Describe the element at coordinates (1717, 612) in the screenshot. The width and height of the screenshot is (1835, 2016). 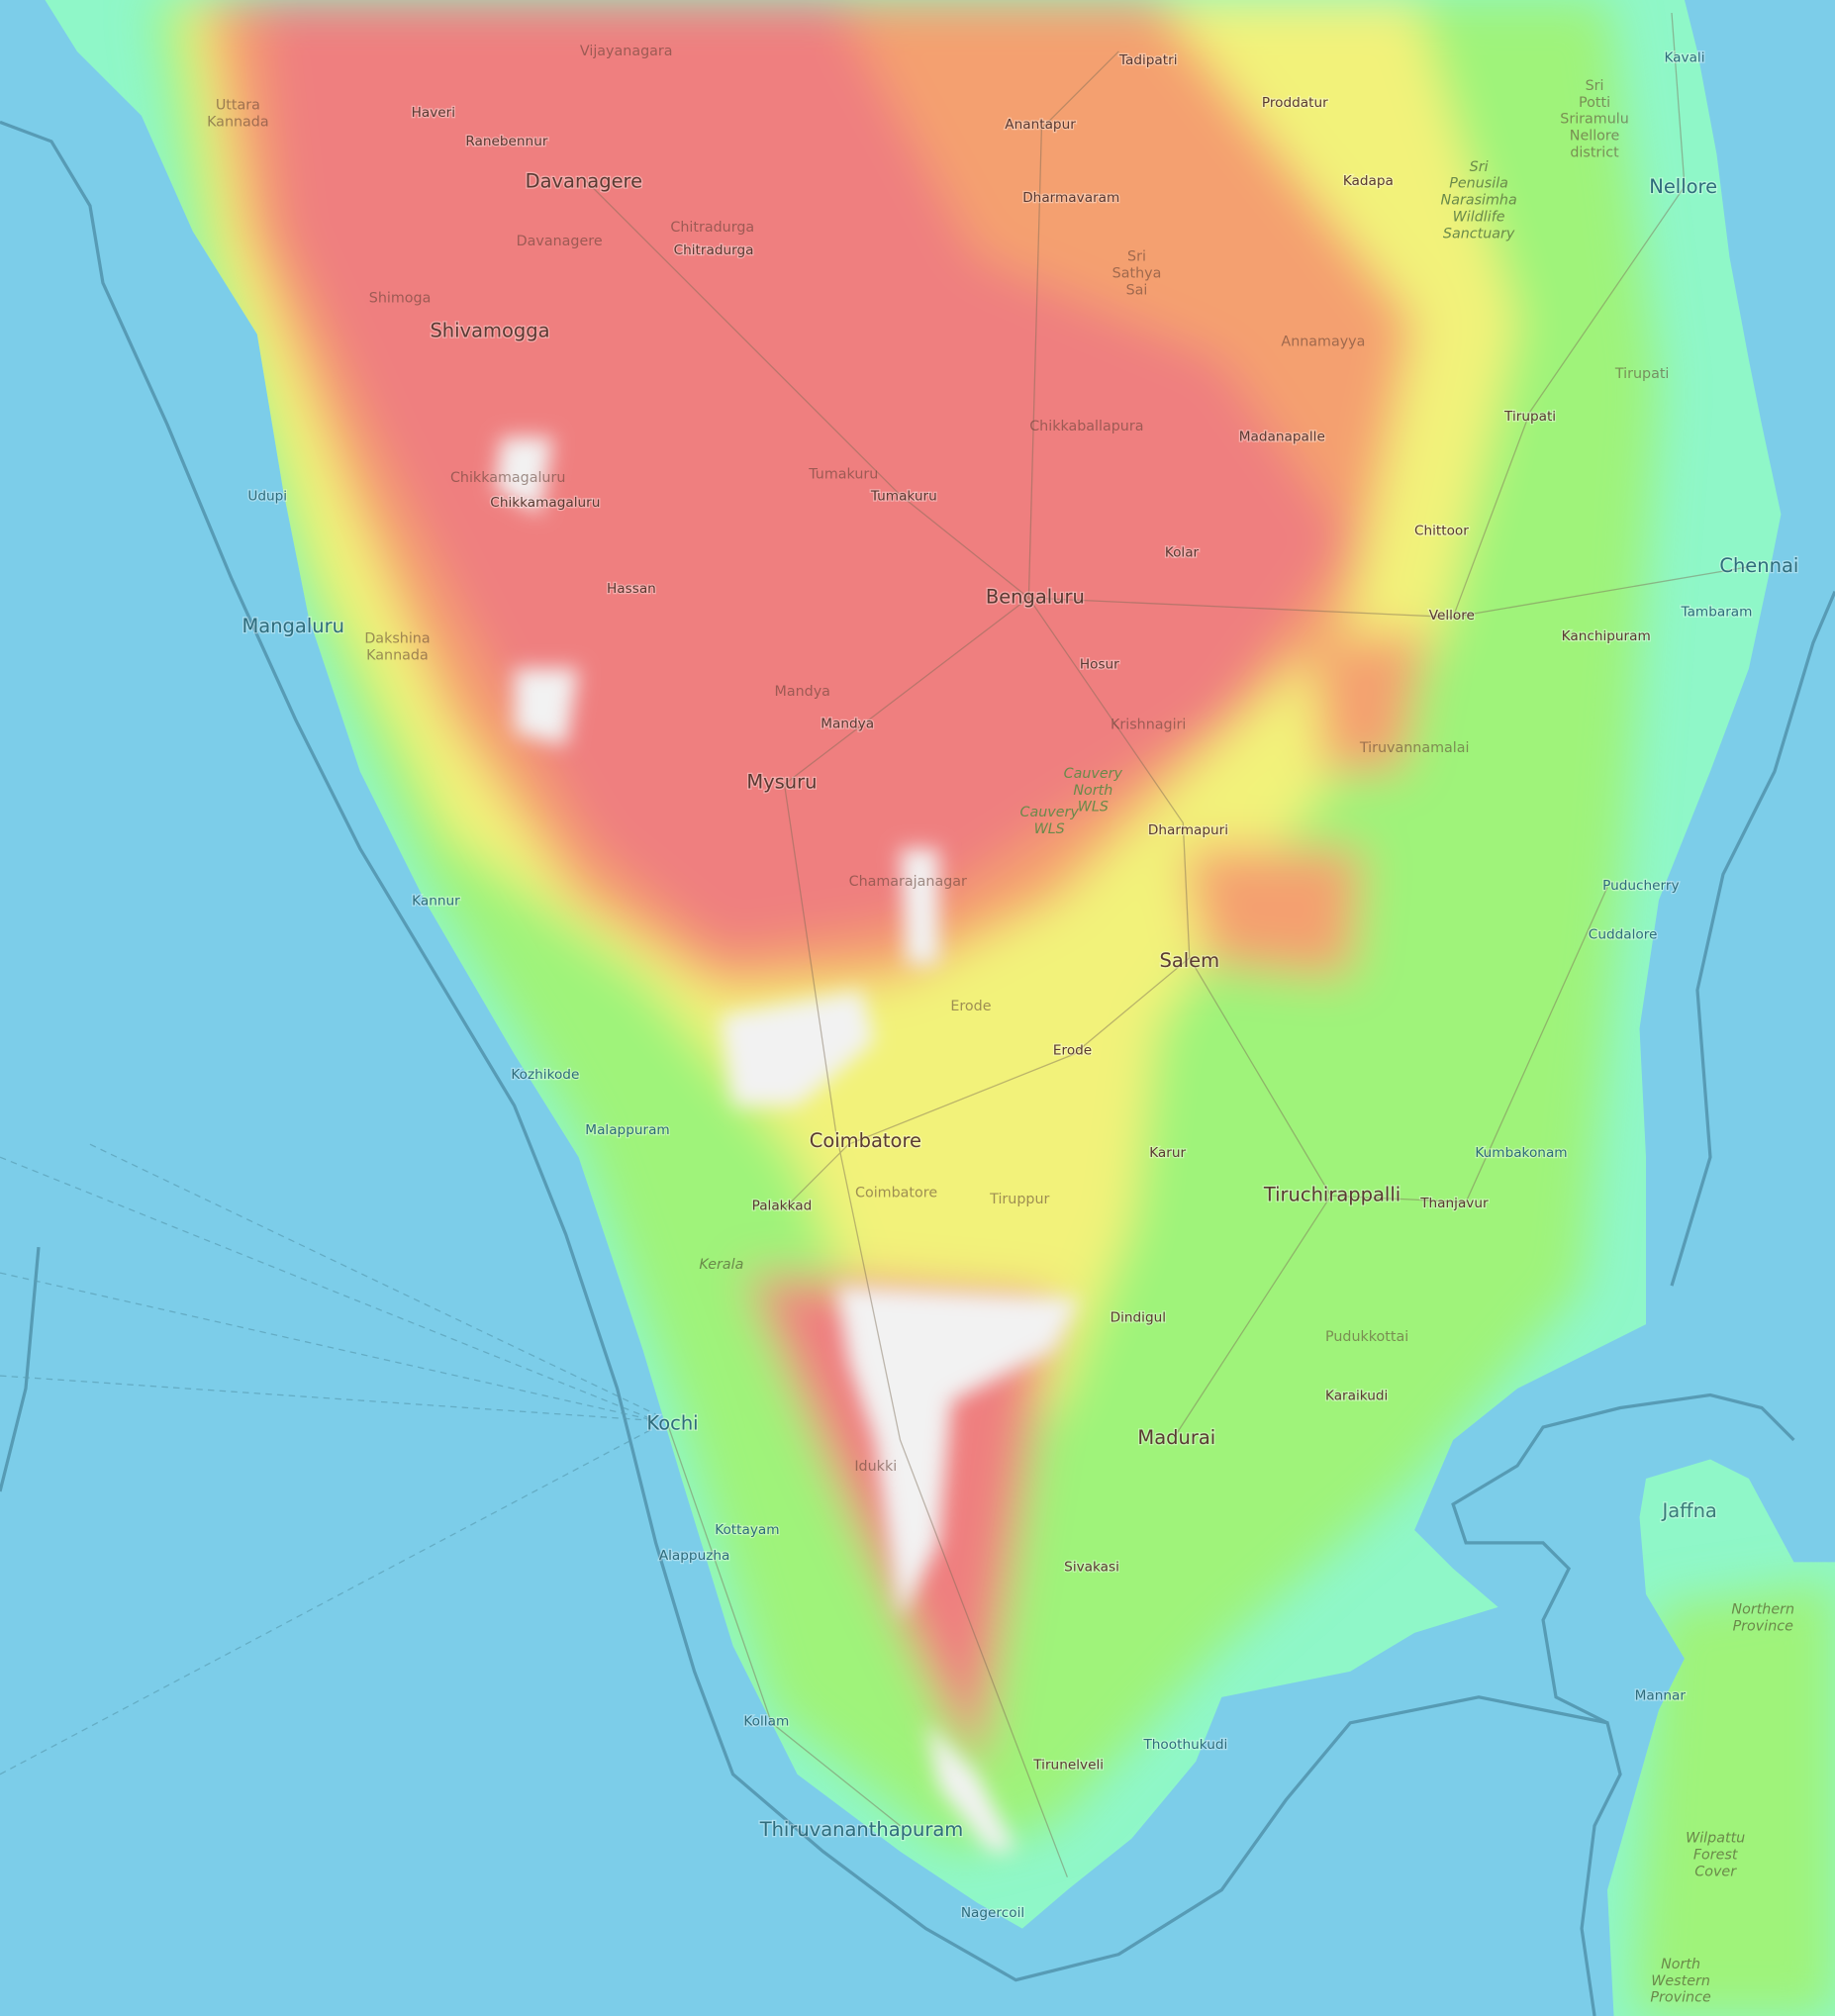
I see `map-label-tambaram: Tambaram` at that location.